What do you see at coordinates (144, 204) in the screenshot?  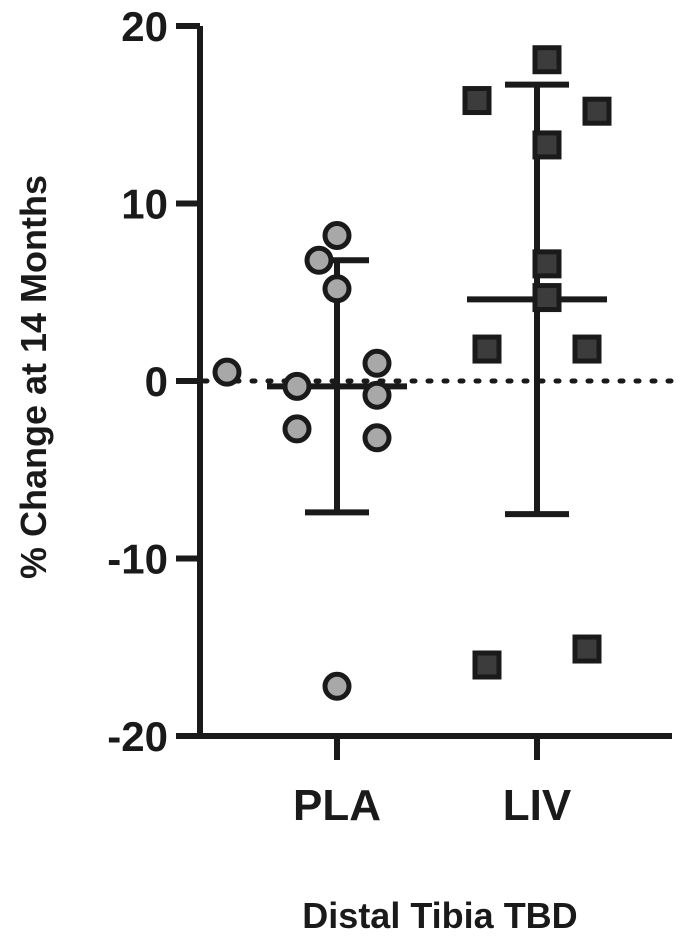 I see `y-tick-label: 10` at bounding box center [144, 204].